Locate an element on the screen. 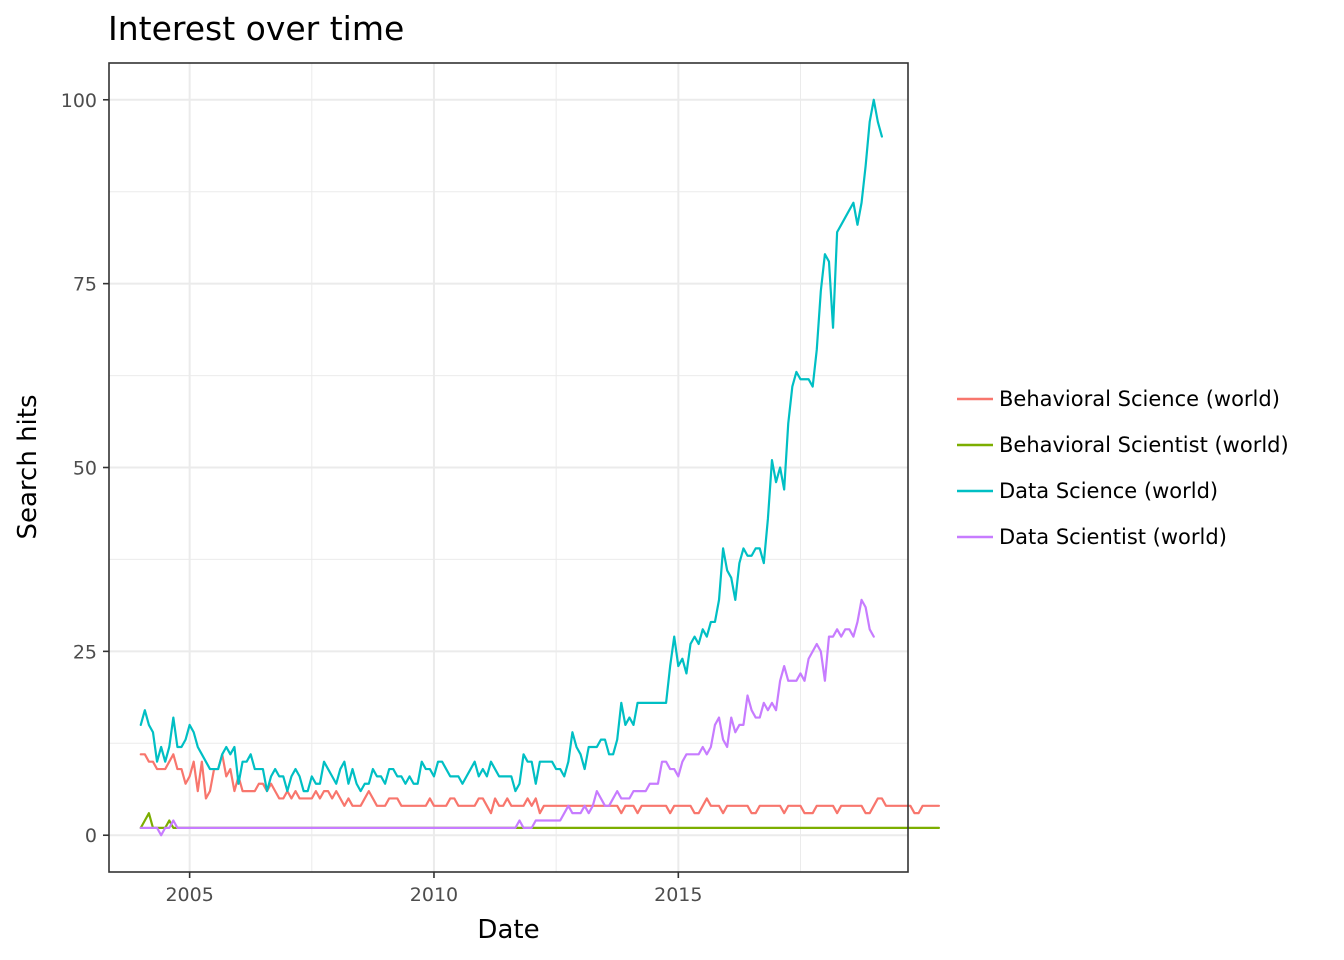 The height and width of the screenshot is (960, 1344). y-axis: 0 25 50 75 100 is located at coordinates (85, 468).